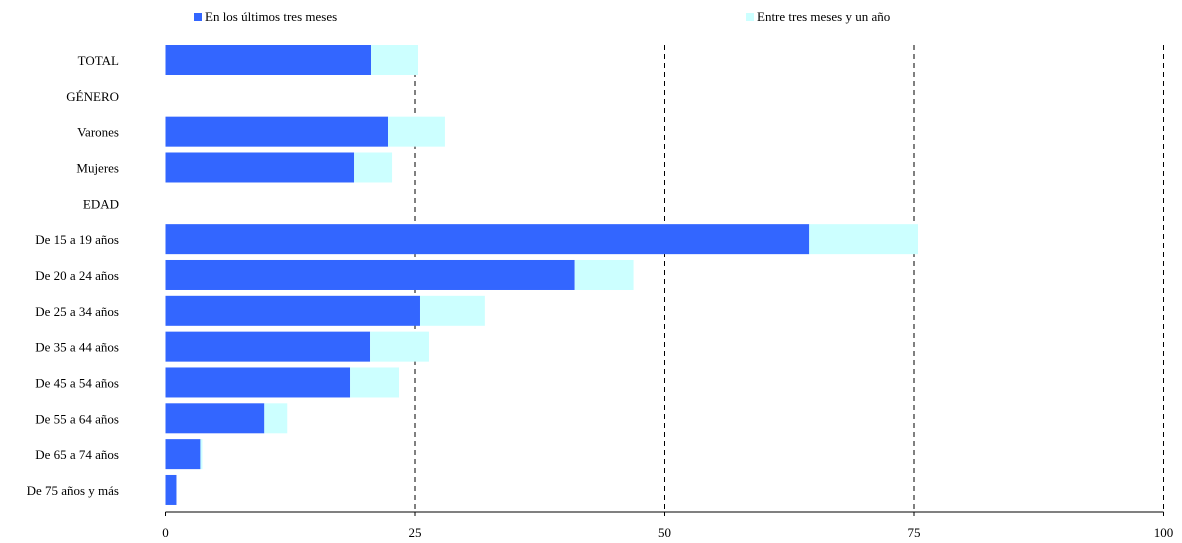 Image resolution: width=1182 pixels, height=543 pixels. What do you see at coordinates (271, 16) in the screenshot?
I see `legend-label-recent: En los últimos tres meses` at bounding box center [271, 16].